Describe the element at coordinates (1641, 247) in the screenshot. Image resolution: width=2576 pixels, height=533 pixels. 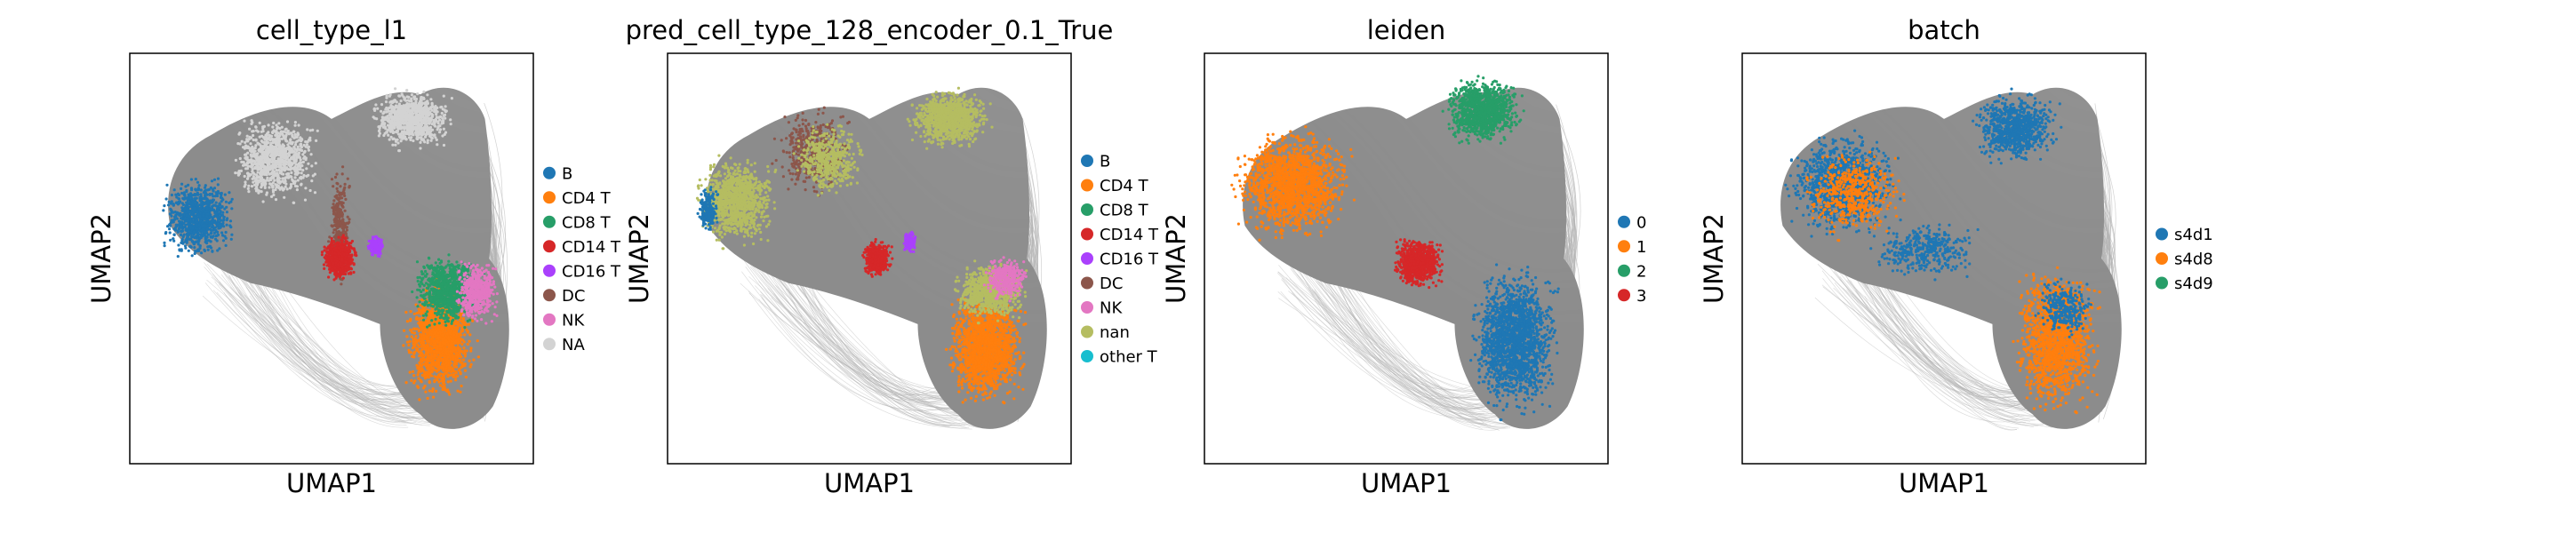
I see `legend-label: 1` at that location.